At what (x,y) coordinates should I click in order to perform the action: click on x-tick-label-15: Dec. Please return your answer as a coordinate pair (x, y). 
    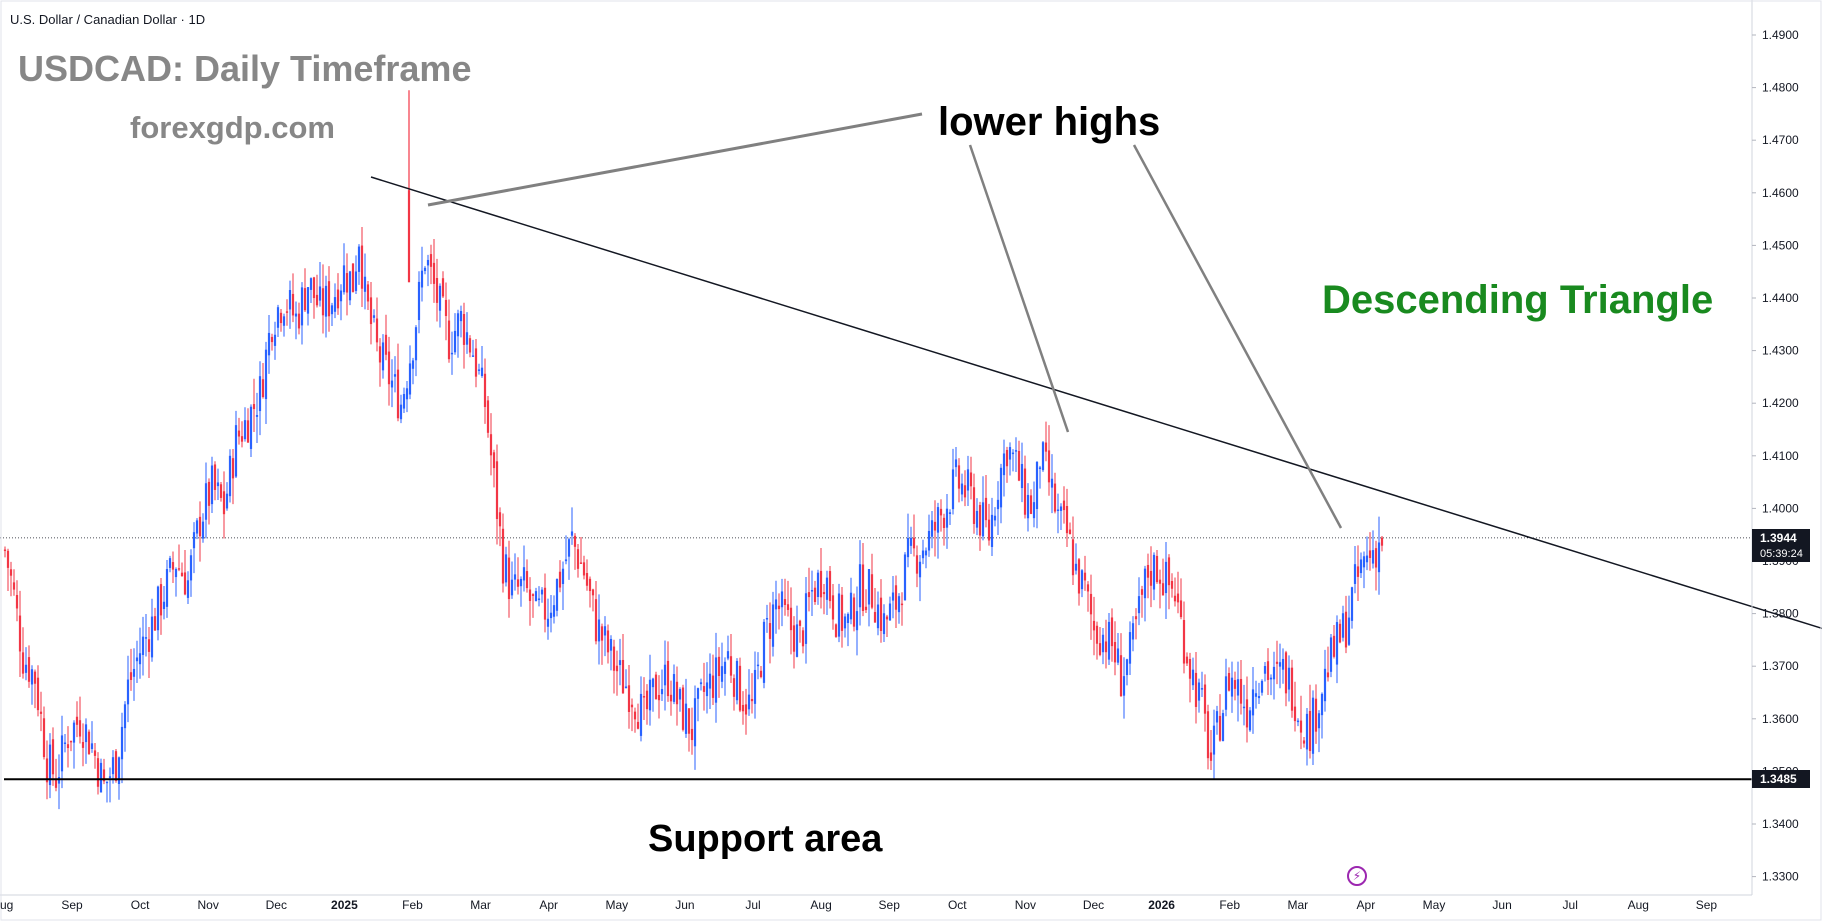
    Looking at the image, I should click on (1093, 905).